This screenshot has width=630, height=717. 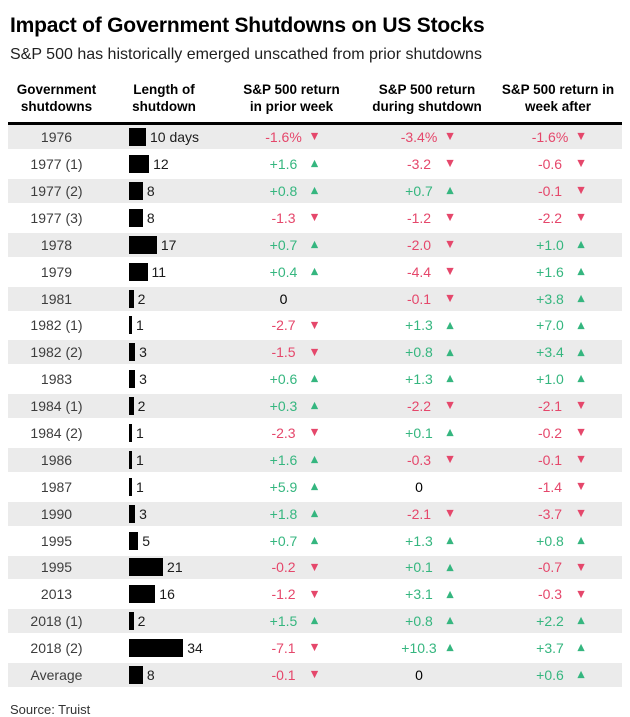 What do you see at coordinates (419, 379) in the screenshot?
I see `during-shutdown-value: +1.3` at bounding box center [419, 379].